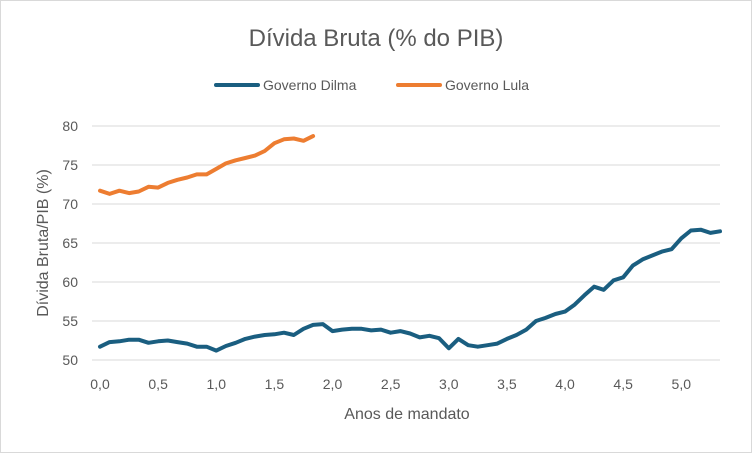  What do you see at coordinates (275, 384) in the screenshot?
I see `x-tick-label: 1,5` at bounding box center [275, 384].